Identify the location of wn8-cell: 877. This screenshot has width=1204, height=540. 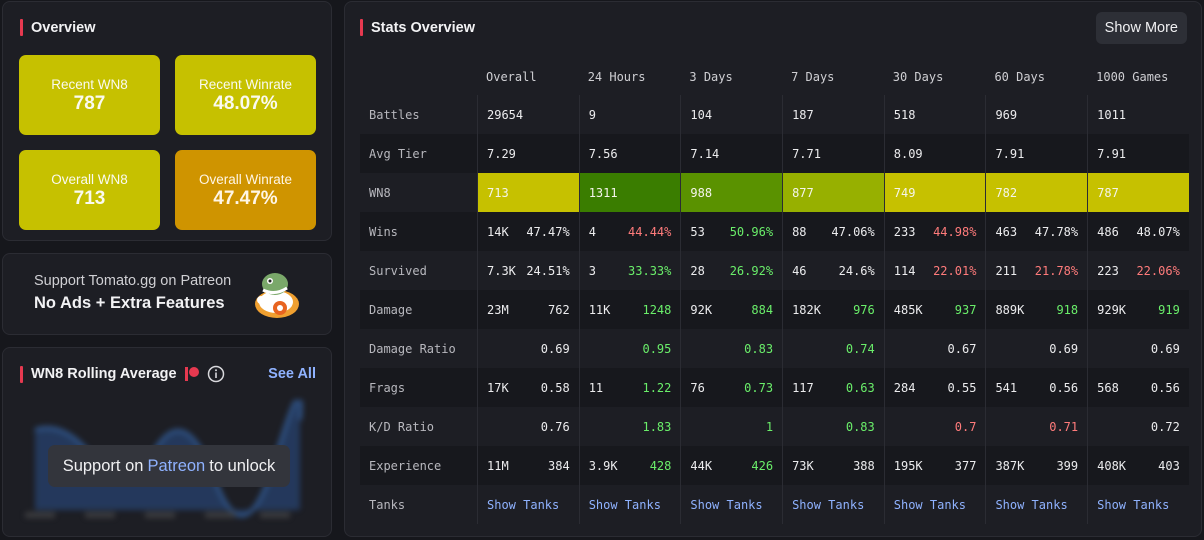
(833, 192).